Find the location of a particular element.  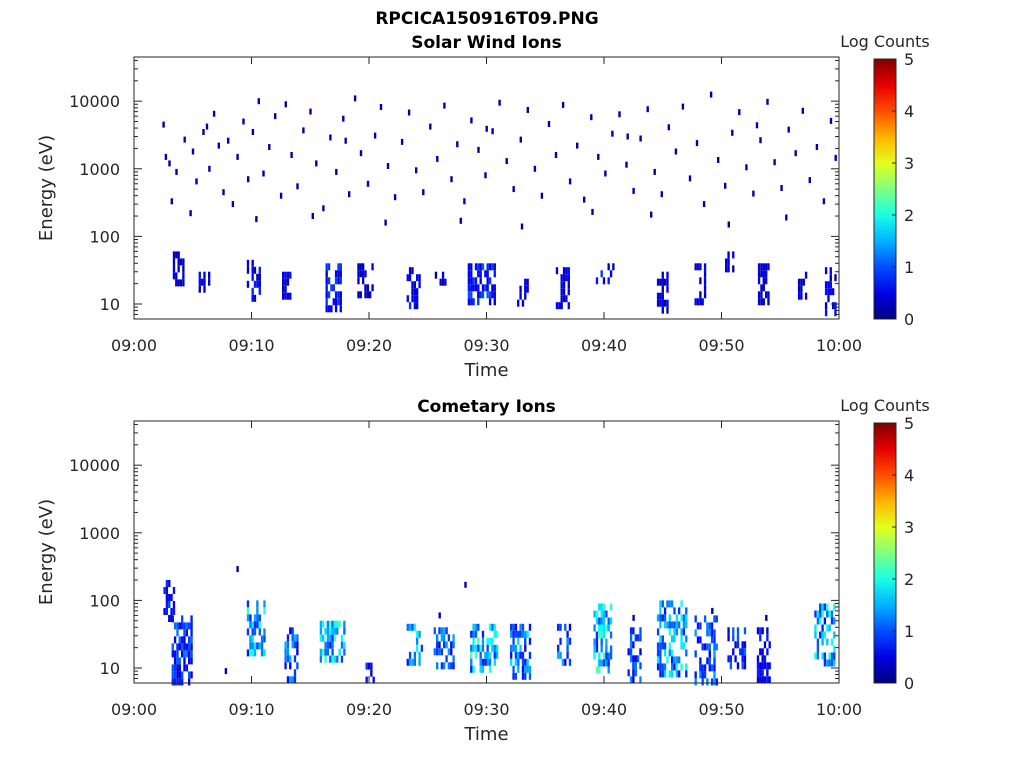

colorbar-tick-label: 2 is located at coordinates (909, 579).